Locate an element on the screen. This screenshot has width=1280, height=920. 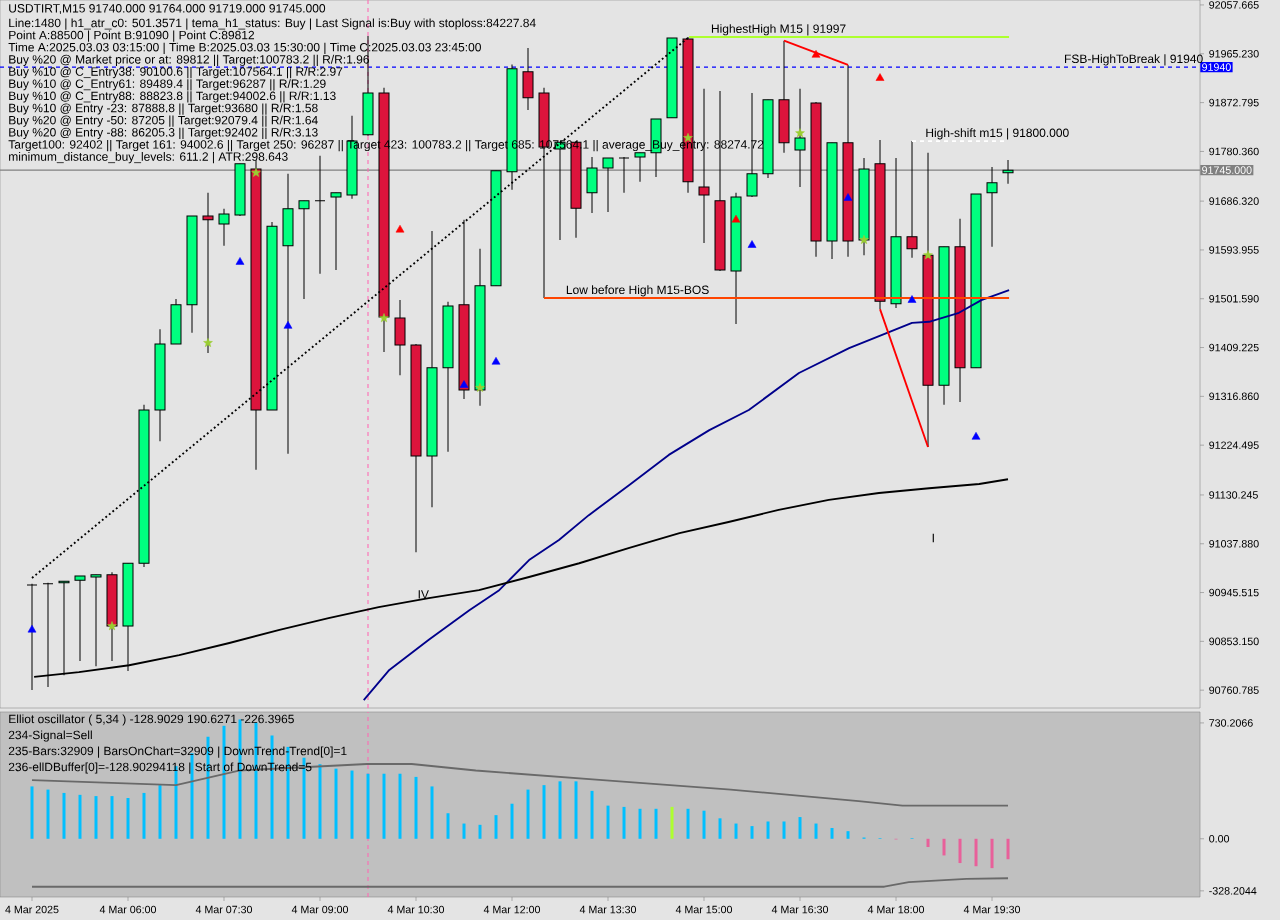
ref-line-label: 91745.000 is located at coordinates (1227, 170).